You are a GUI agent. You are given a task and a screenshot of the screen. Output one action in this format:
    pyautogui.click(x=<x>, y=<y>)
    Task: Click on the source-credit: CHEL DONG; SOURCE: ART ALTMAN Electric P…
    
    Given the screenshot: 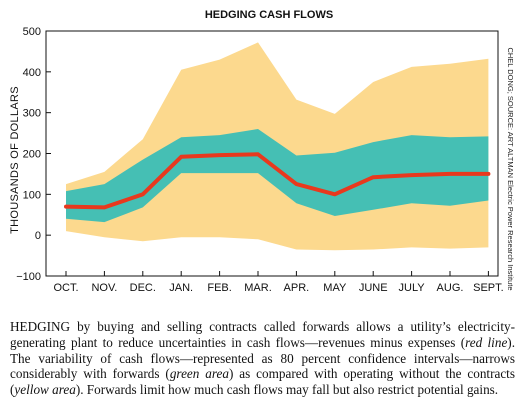 What is the action you would take?
    pyautogui.click(x=510, y=168)
    